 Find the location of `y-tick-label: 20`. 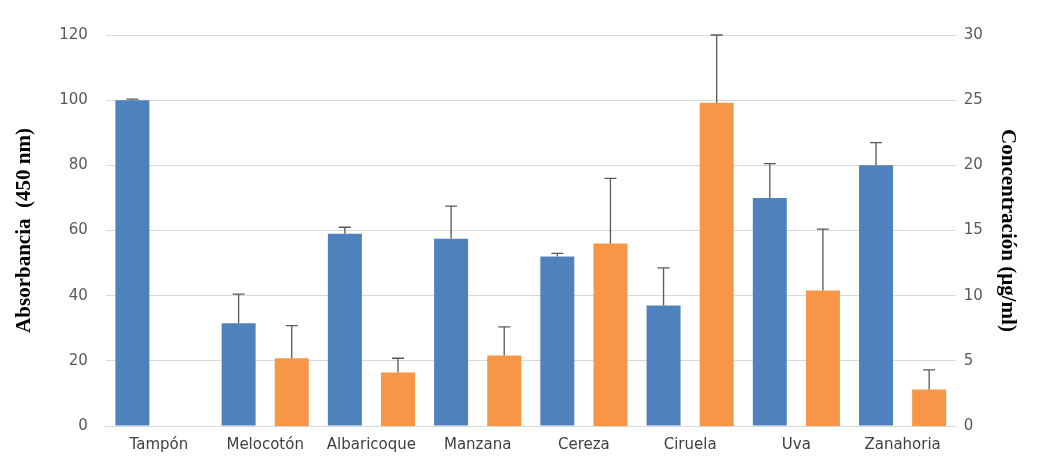

y-tick-label: 20 is located at coordinates (78, 359).